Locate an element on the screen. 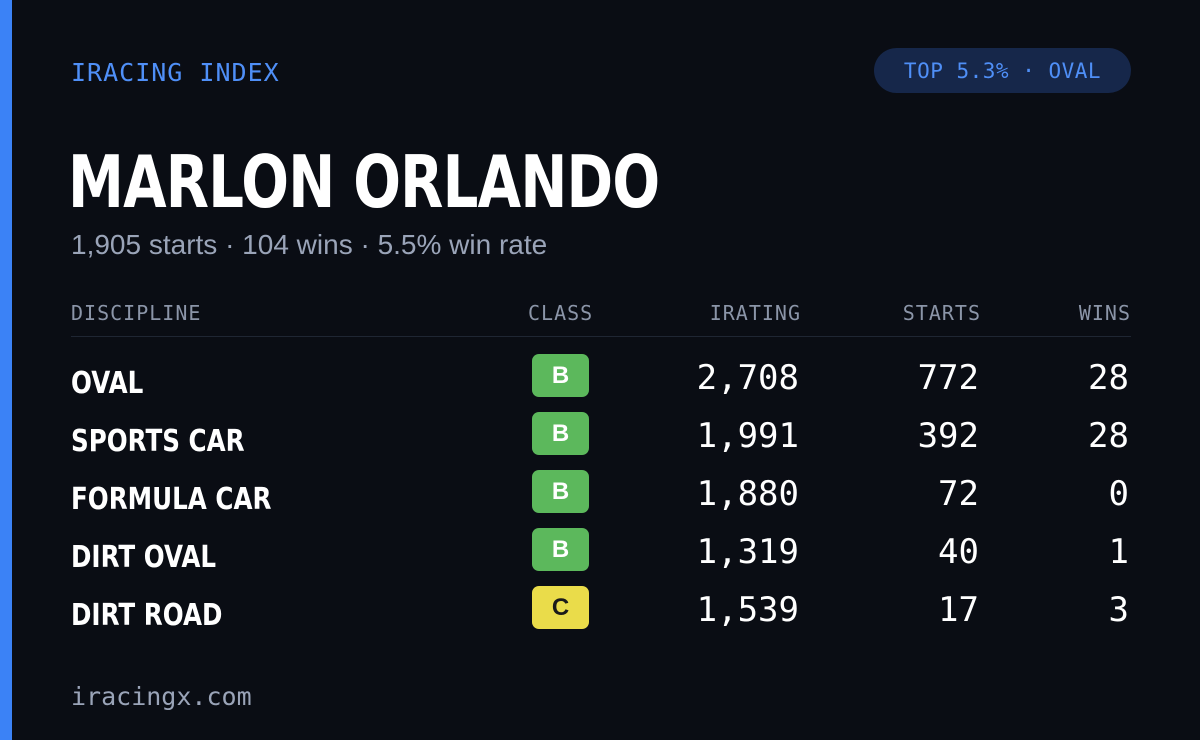 This screenshot has width=1200, height=740. header-starts: STARTS is located at coordinates (941, 313).